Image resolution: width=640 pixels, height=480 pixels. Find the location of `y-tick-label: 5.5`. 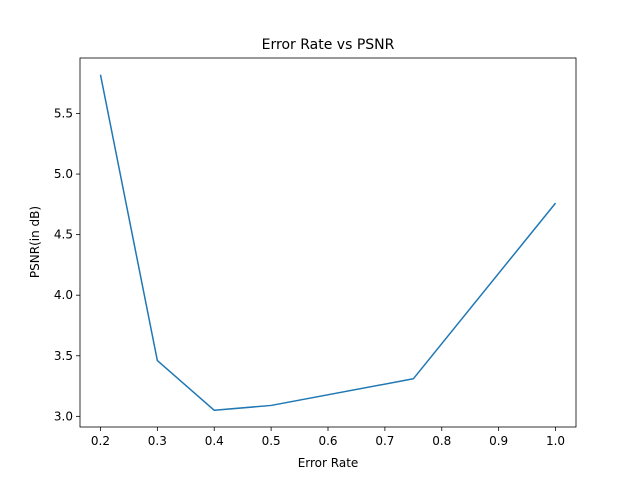

y-tick-label: 5.5 is located at coordinates (63, 113).